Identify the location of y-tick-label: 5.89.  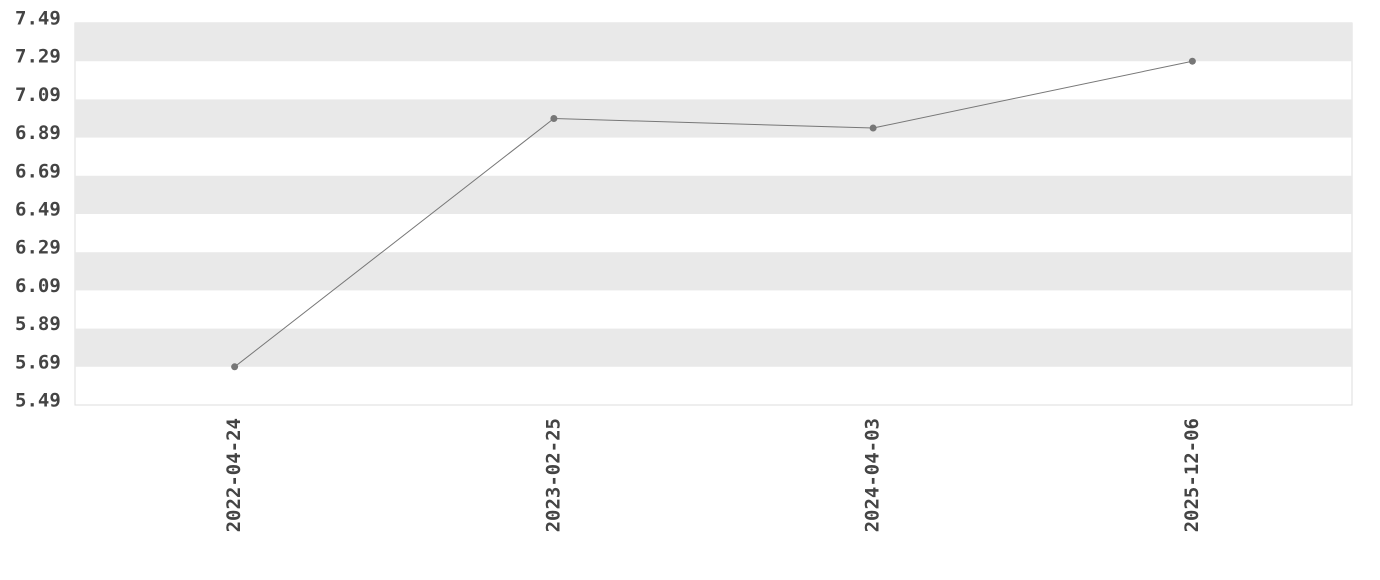
(38, 324).